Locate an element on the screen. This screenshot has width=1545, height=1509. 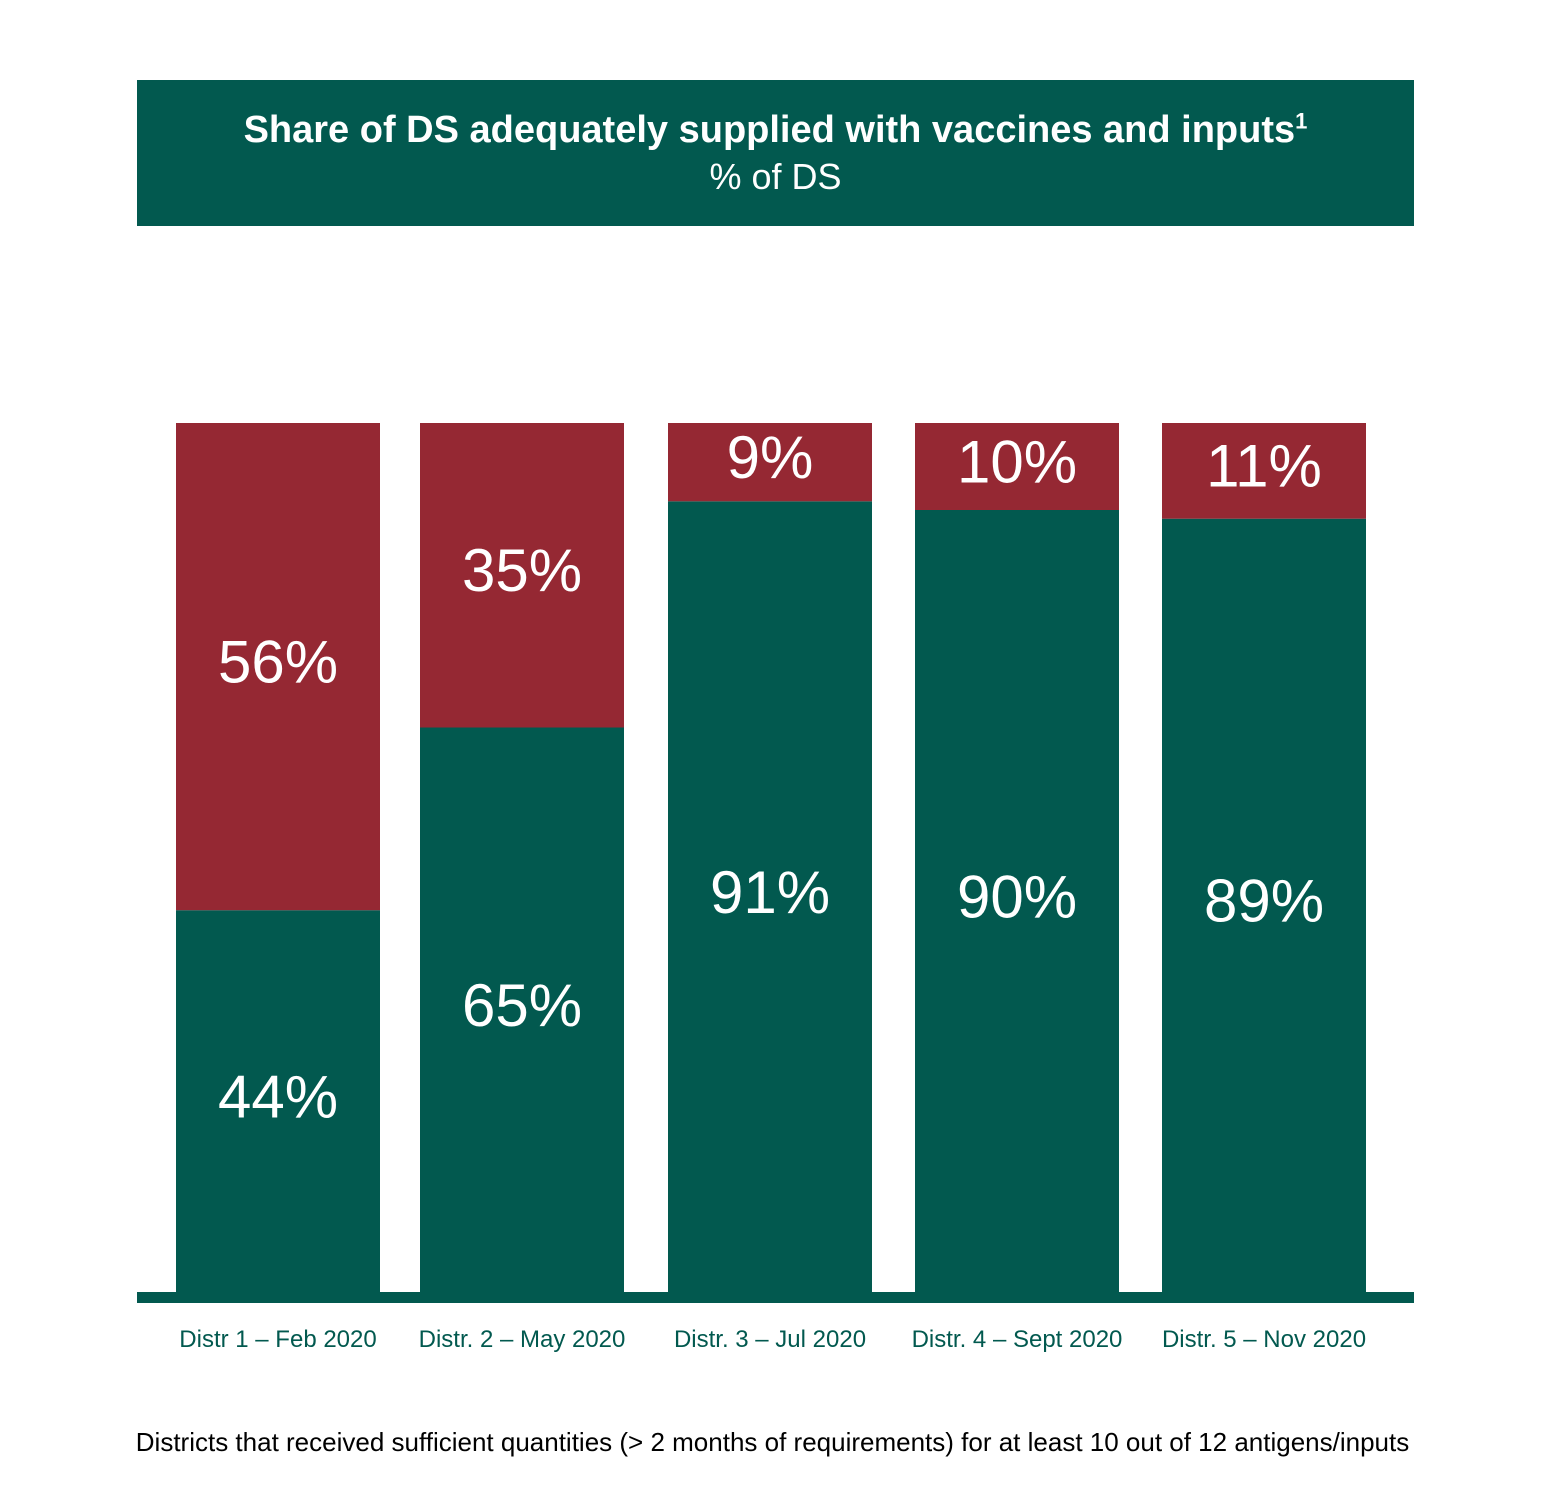
data-label-supplied-5: 89% is located at coordinates (1264, 901).